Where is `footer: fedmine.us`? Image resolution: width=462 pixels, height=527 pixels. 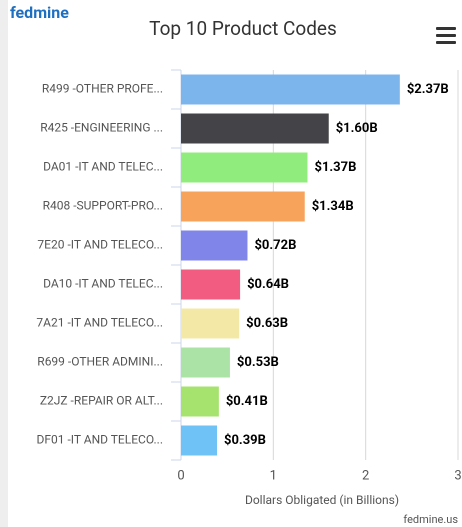
footer: fedmine.us is located at coordinates (430, 519).